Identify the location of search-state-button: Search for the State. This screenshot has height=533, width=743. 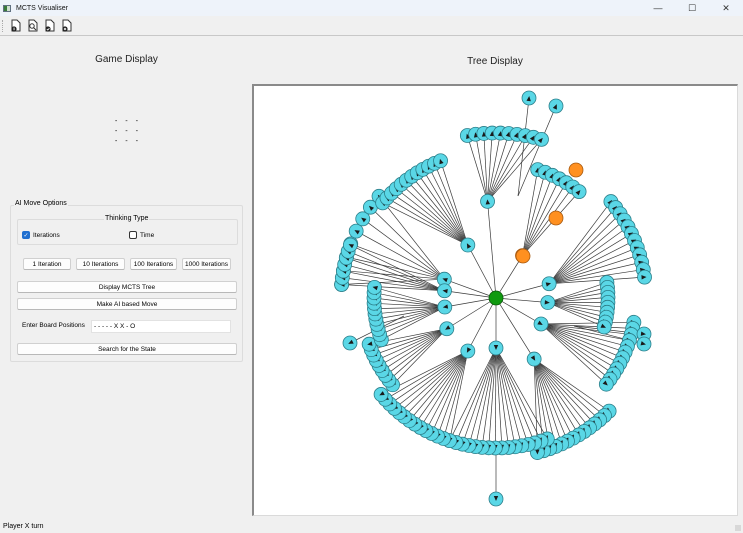
(127, 349).